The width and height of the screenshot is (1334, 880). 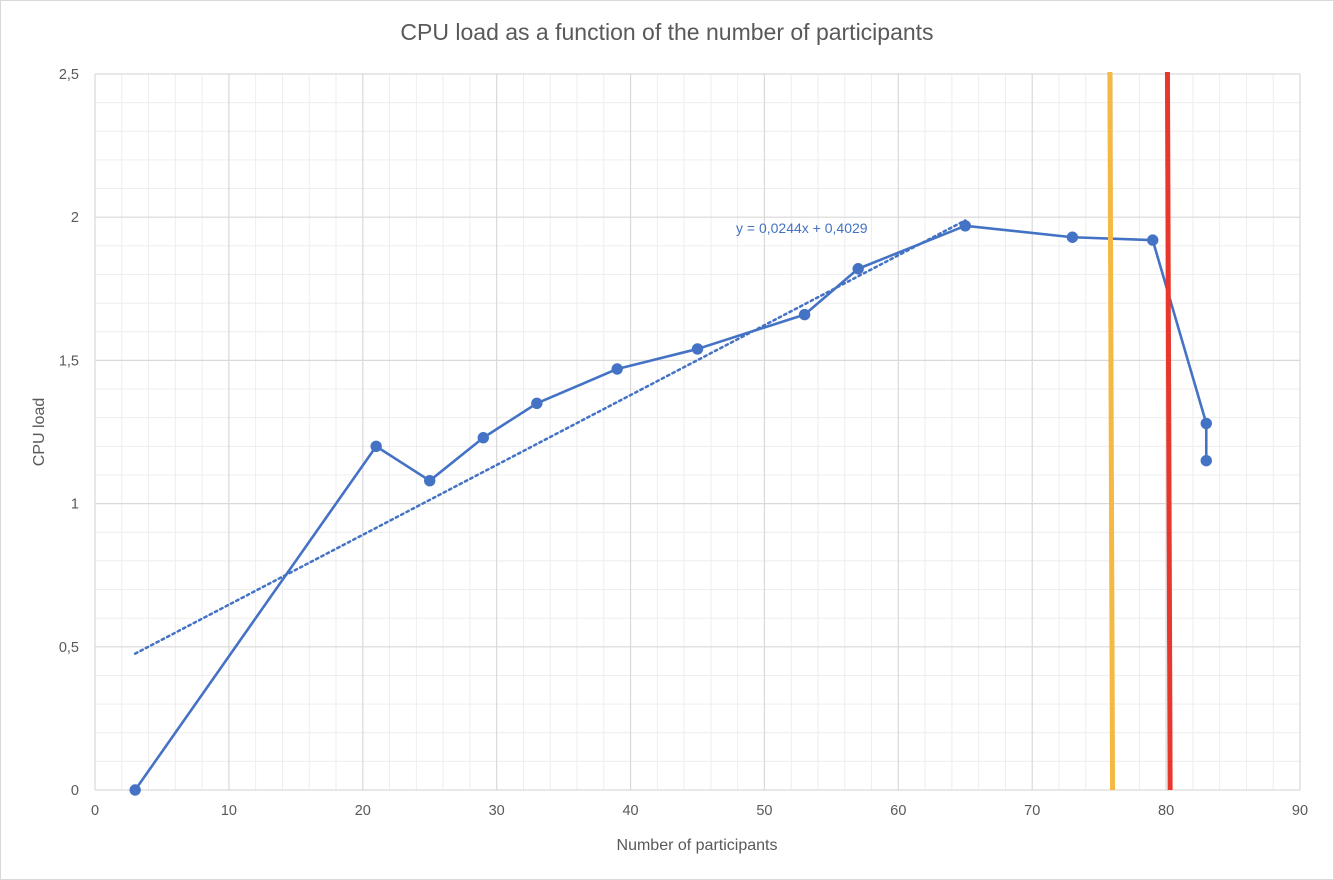 What do you see at coordinates (75, 791) in the screenshot?
I see `y-tick-label: 0` at bounding box center [75, 791].